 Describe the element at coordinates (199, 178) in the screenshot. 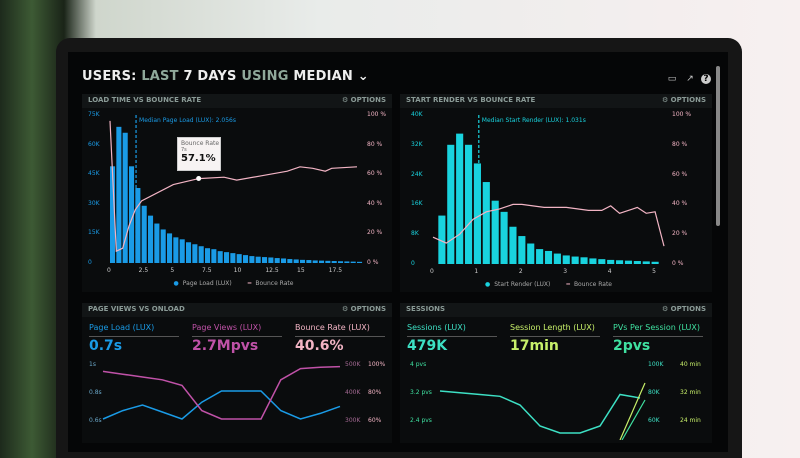

I see `tooltip-point` at that location.